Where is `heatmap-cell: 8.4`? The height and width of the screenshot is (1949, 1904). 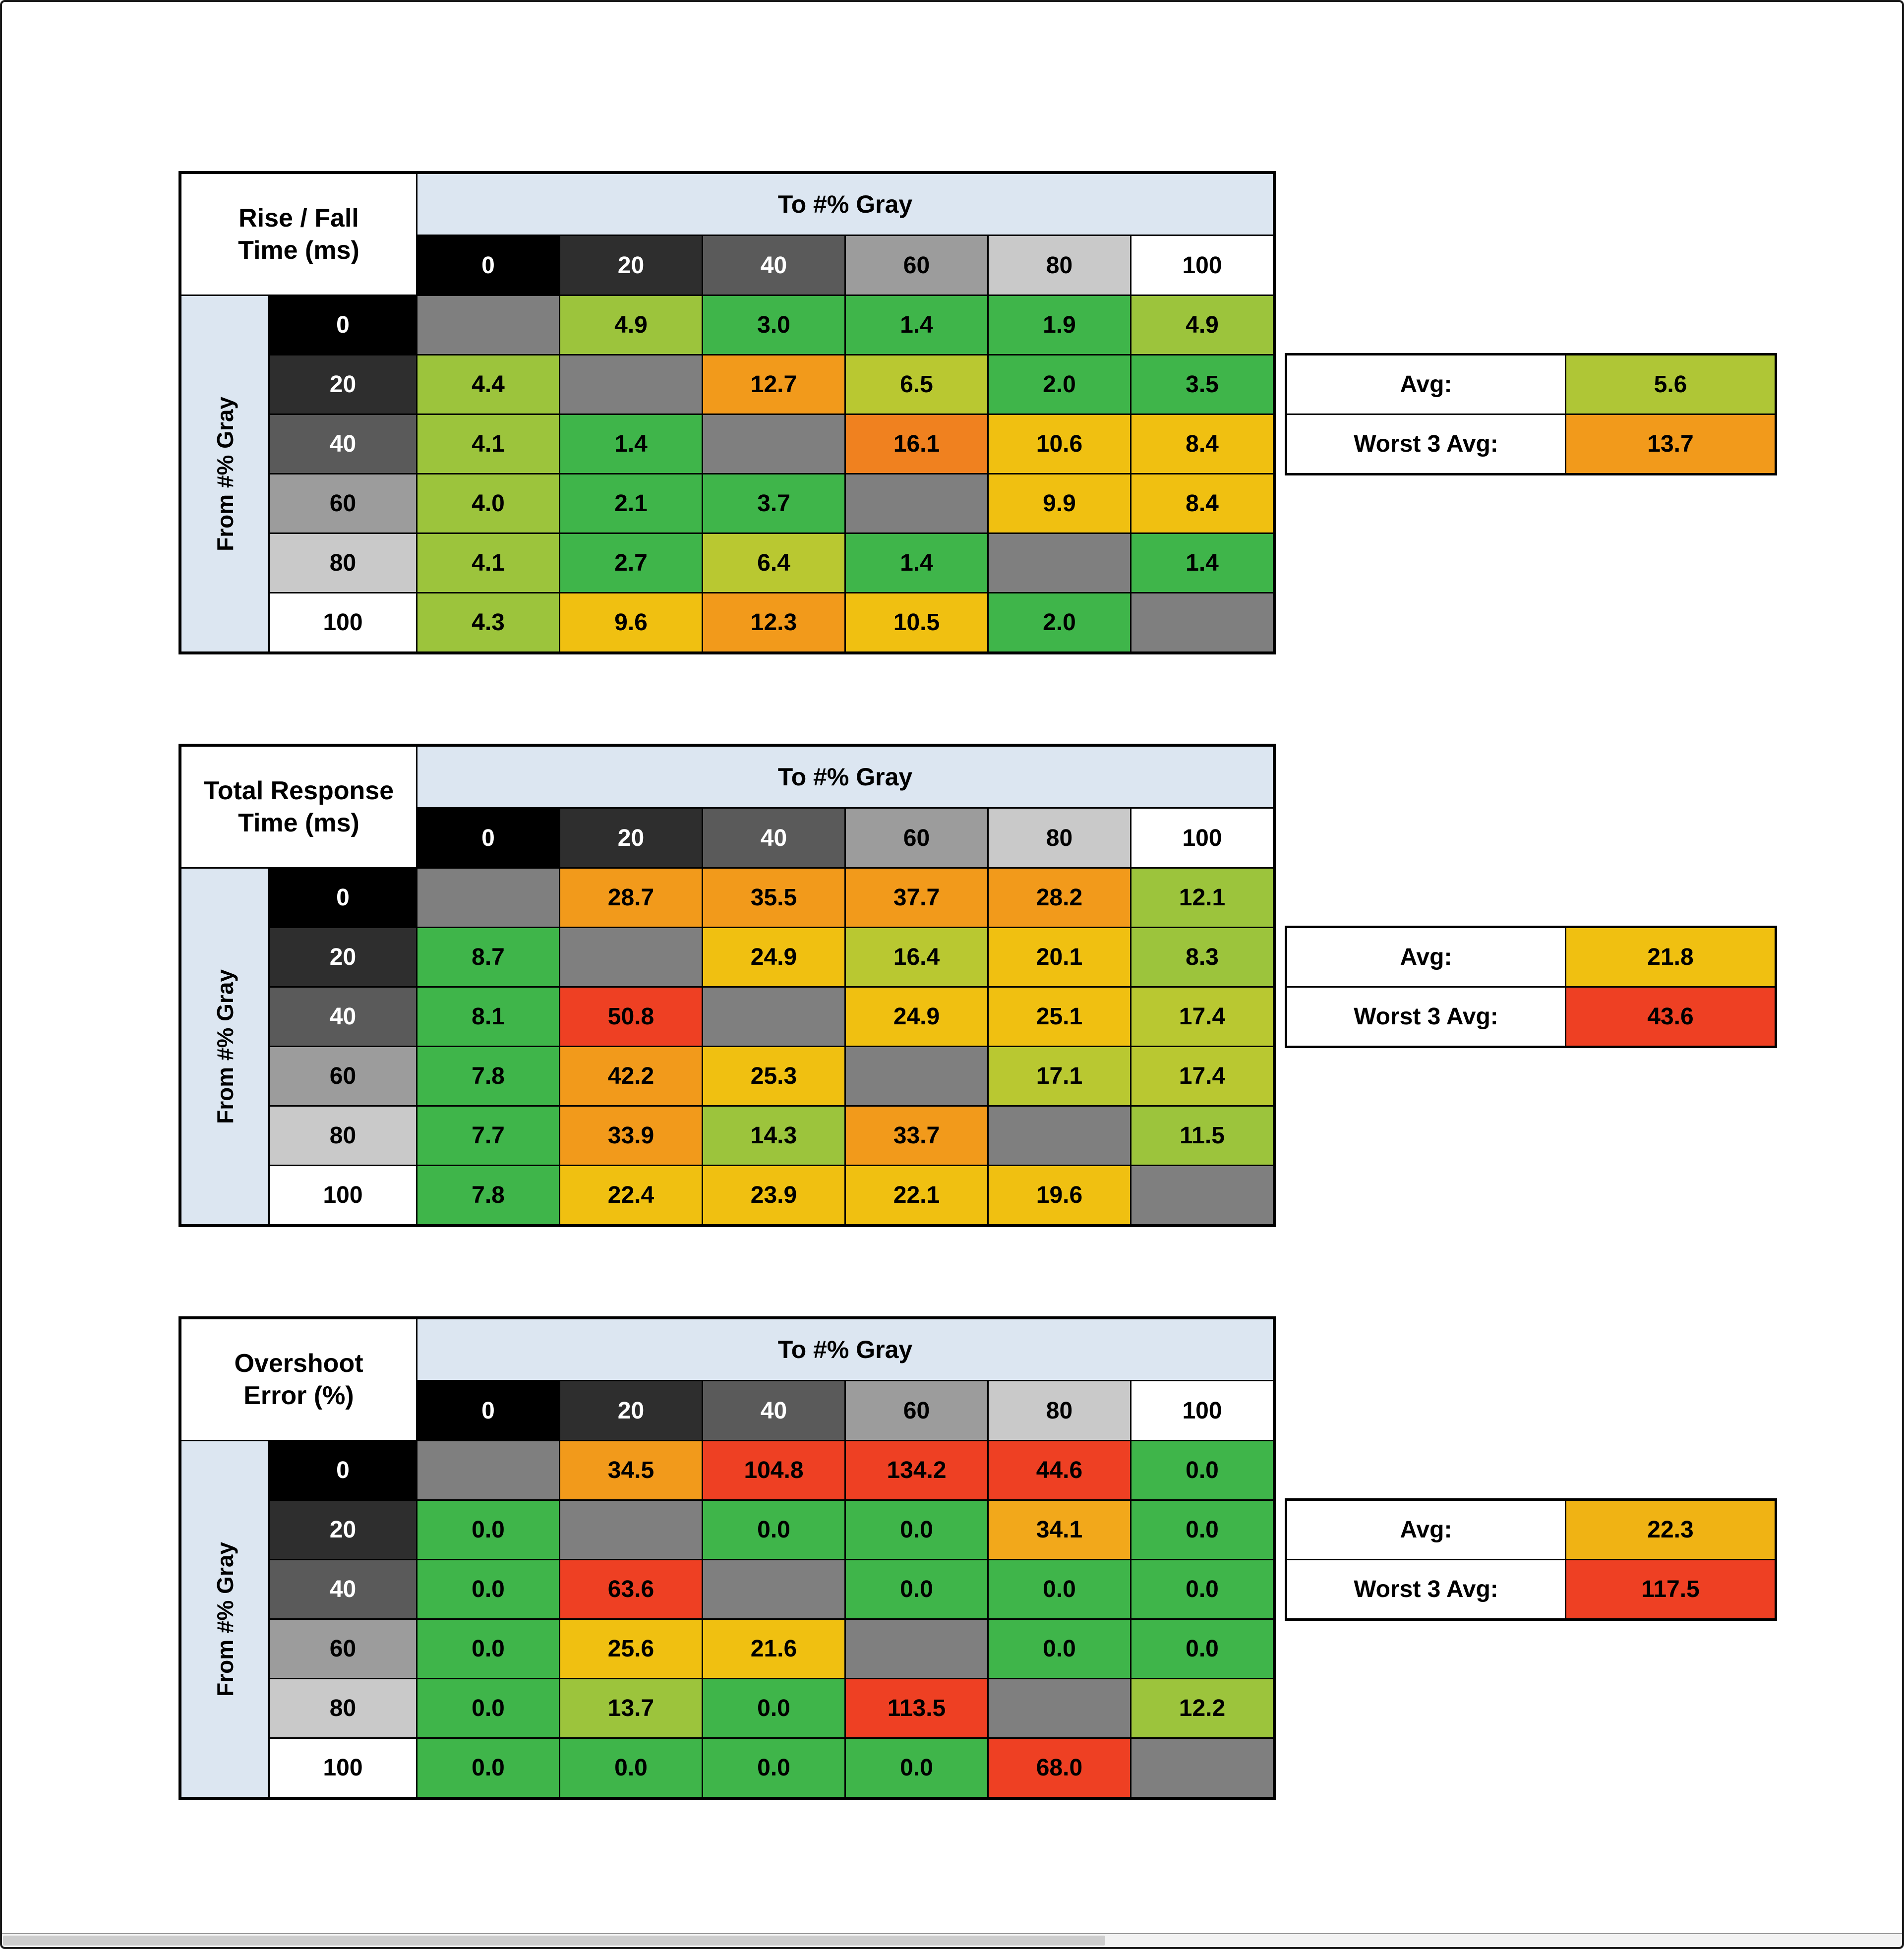
heatmap-cell: 8.4 is located at coordinates (1202, 503).